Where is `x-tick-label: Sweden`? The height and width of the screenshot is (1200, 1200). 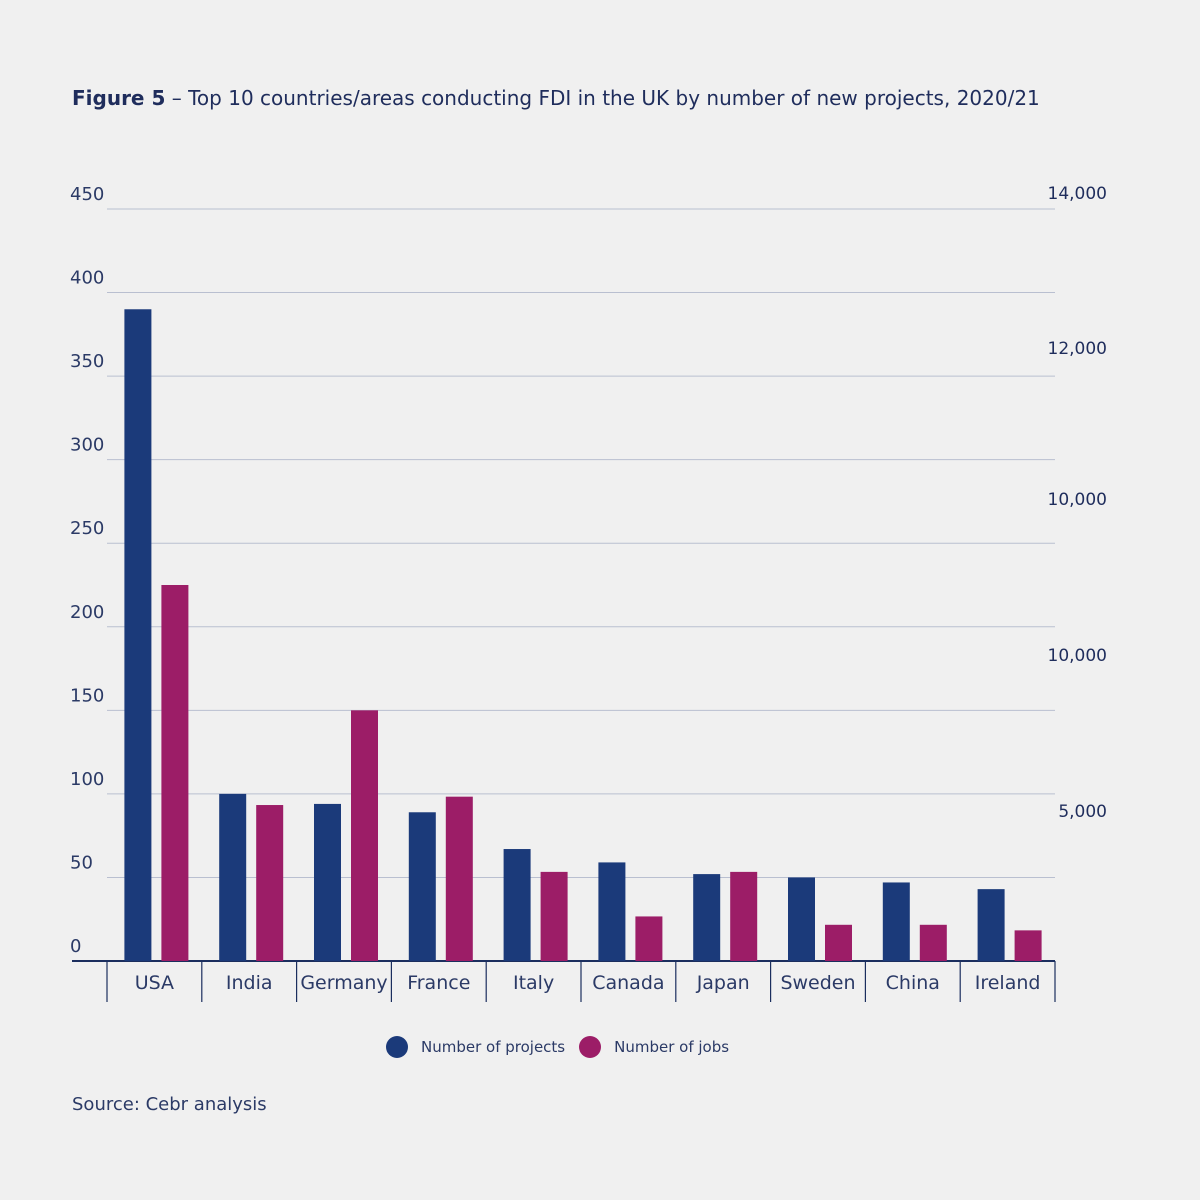 x-tick-label: Sweden is located at coordinates (817, 983).